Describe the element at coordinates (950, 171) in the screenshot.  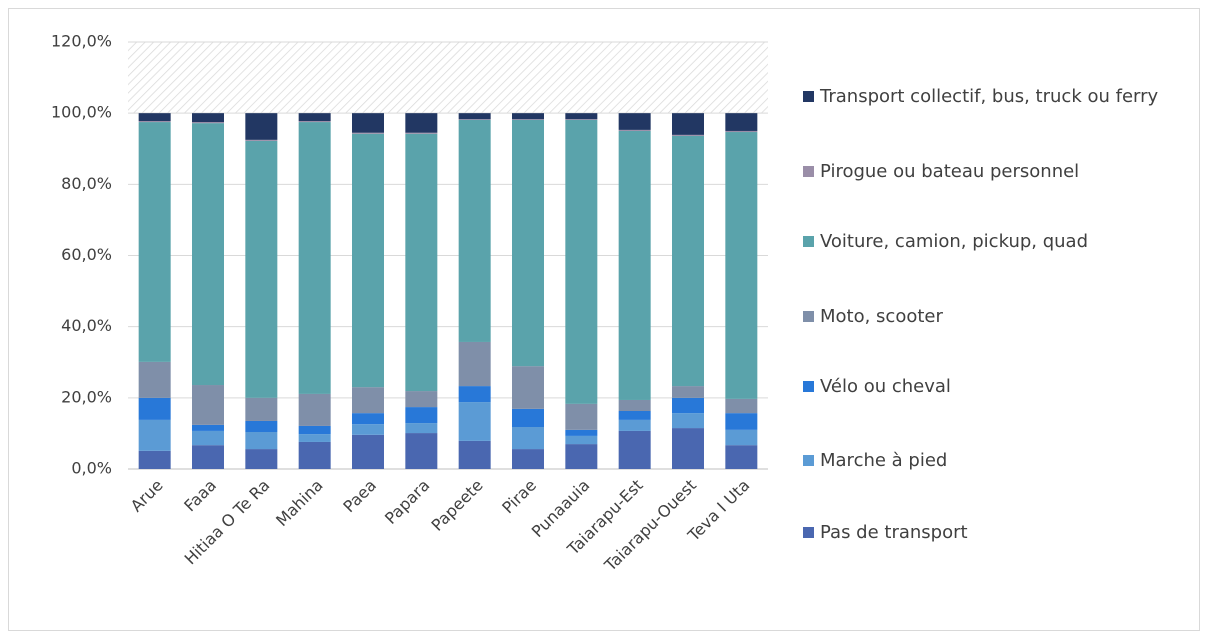
I see `legend-label: Pirogue ou bateau personnel` at that location.